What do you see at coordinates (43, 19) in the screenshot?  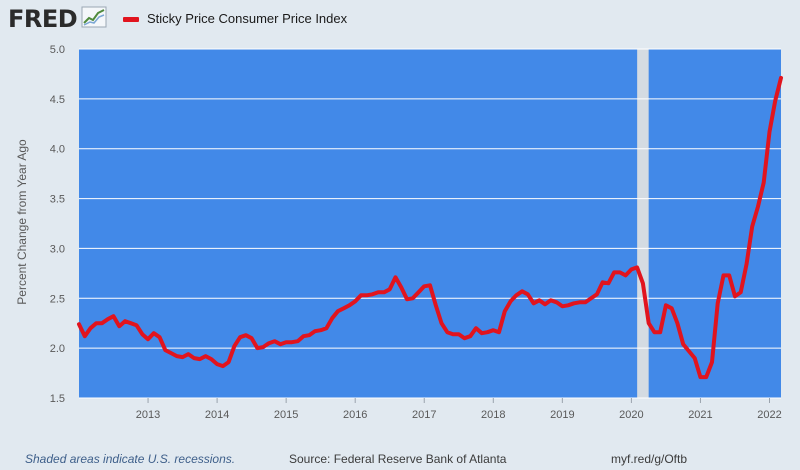 I see `fred-logo-text: FRED` at bounding box center [43, 19].